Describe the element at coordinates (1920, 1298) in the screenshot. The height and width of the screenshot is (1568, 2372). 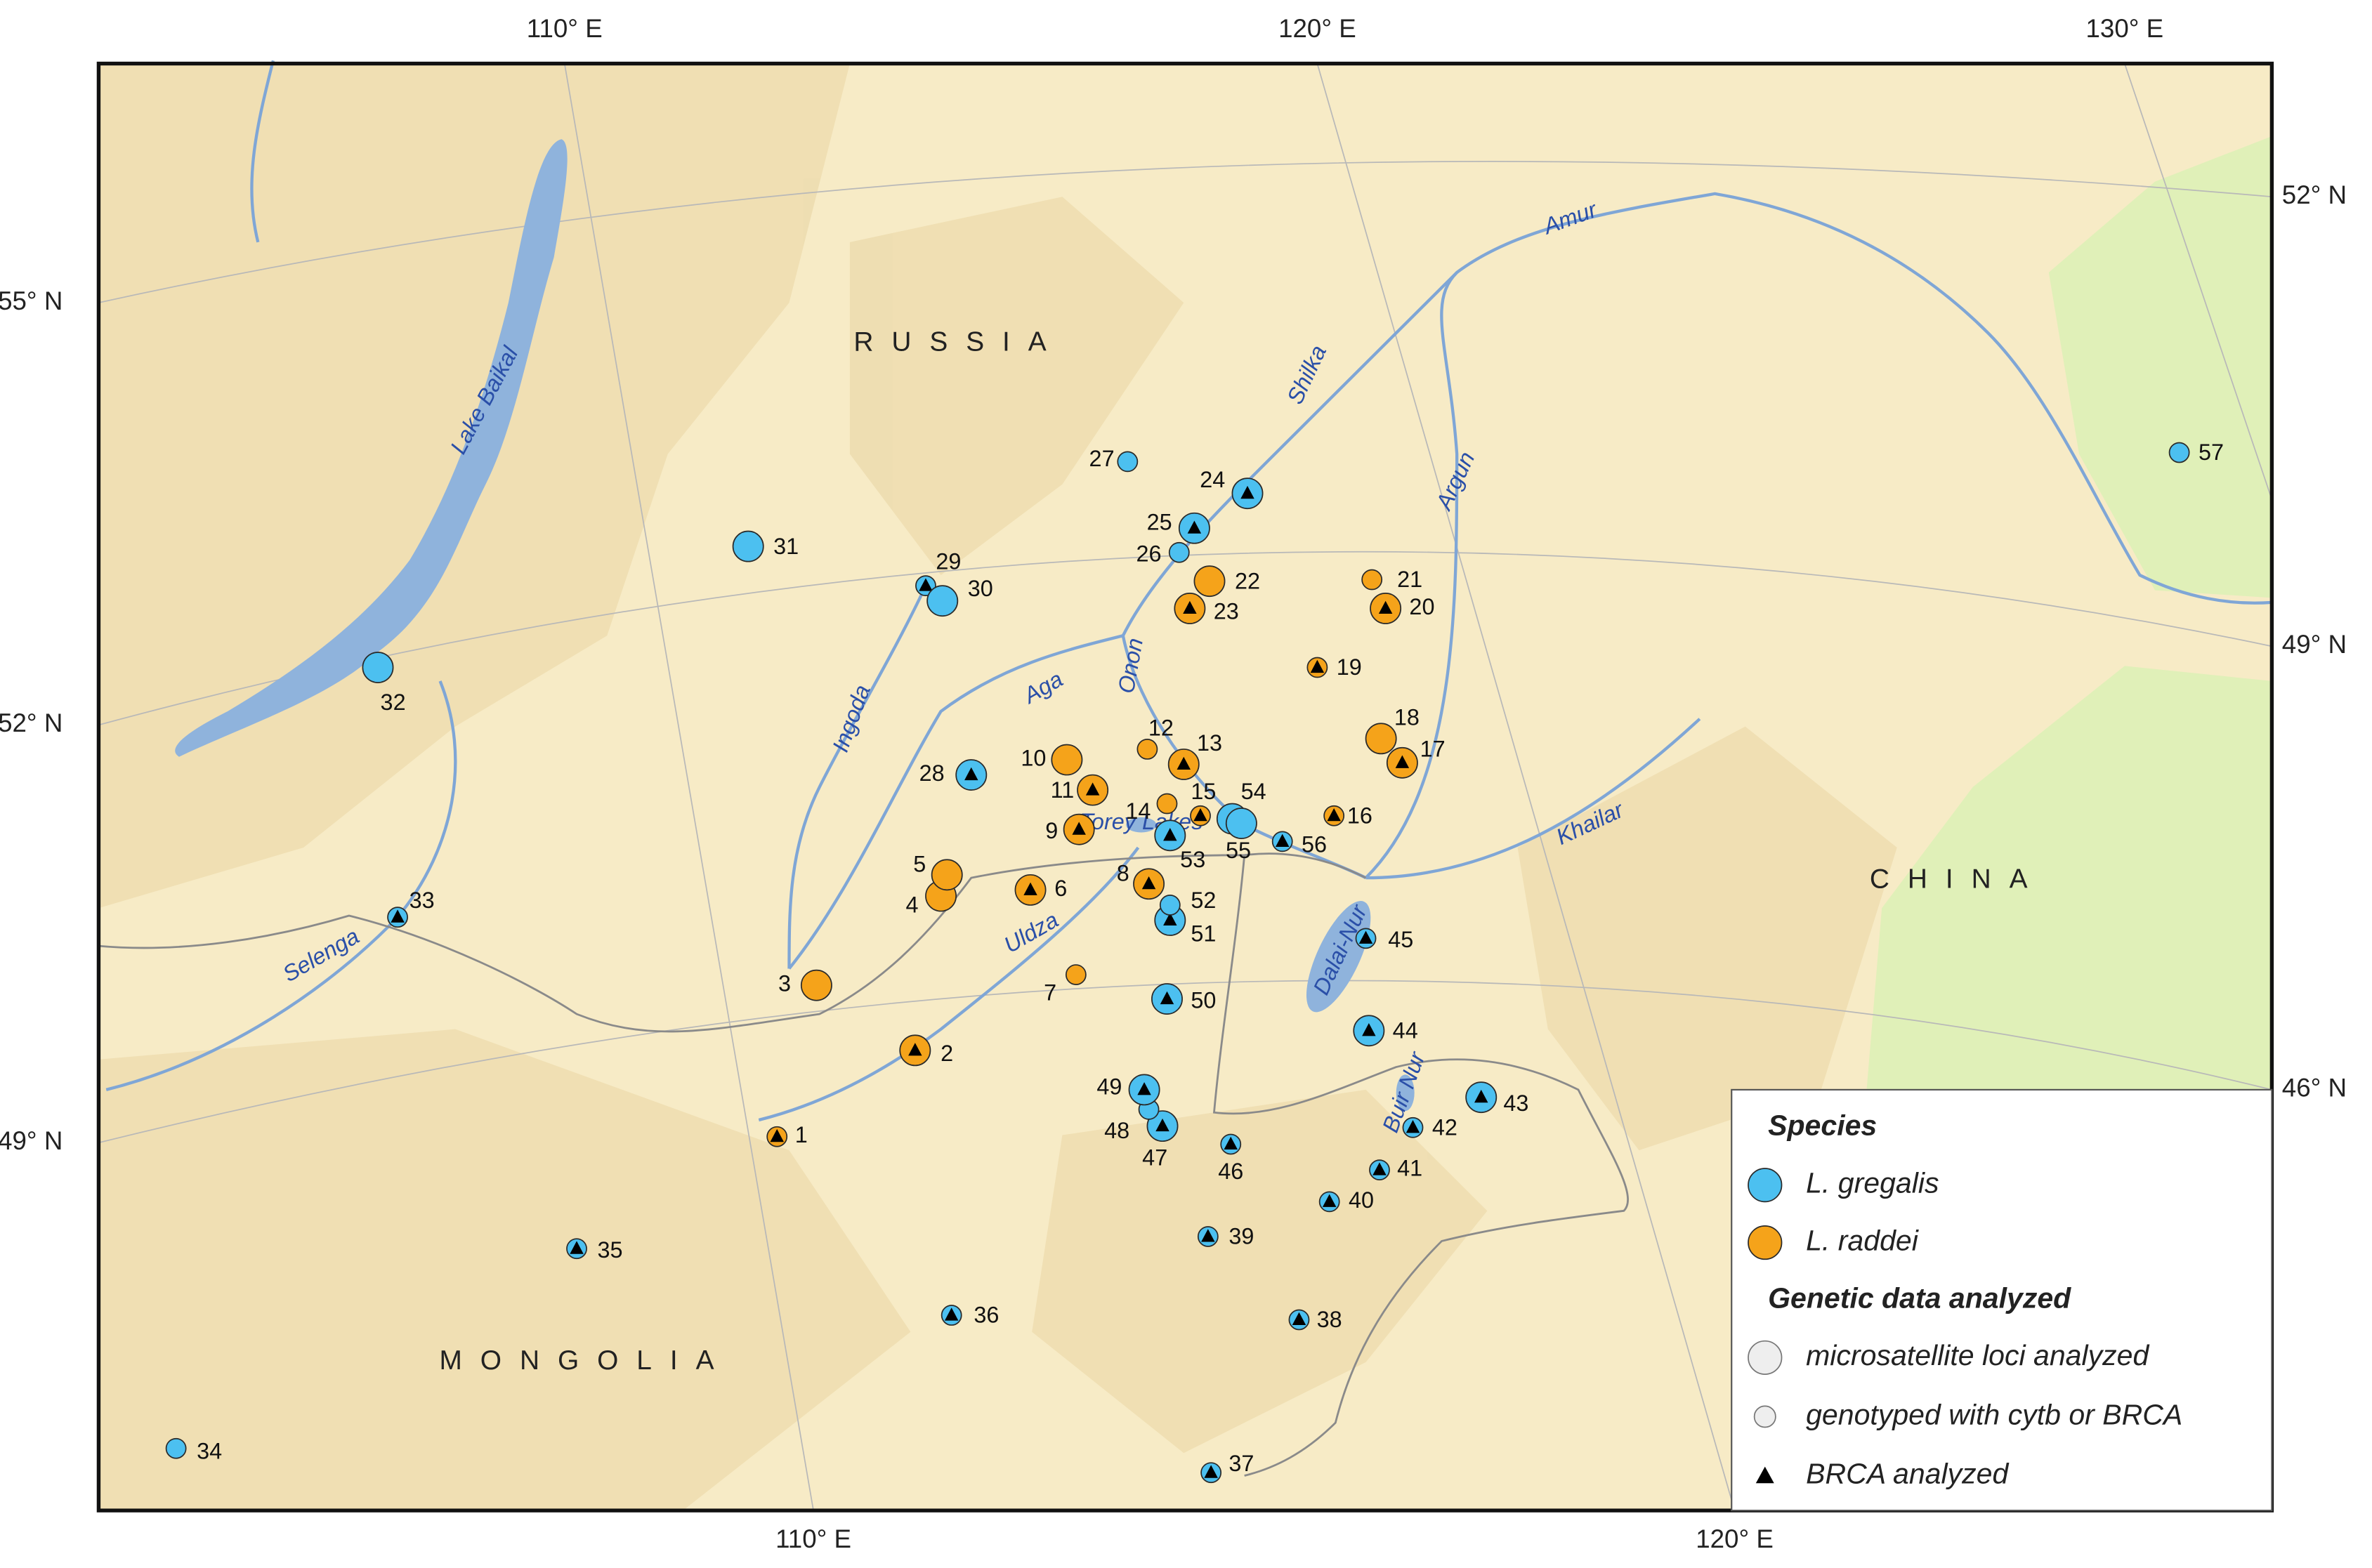
I see `legend-heading: Genetic data analyzed` at that location.